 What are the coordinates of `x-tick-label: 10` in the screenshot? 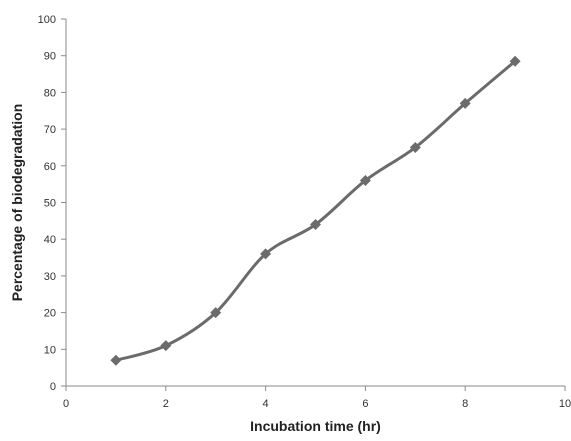 It's located at (565, 404).